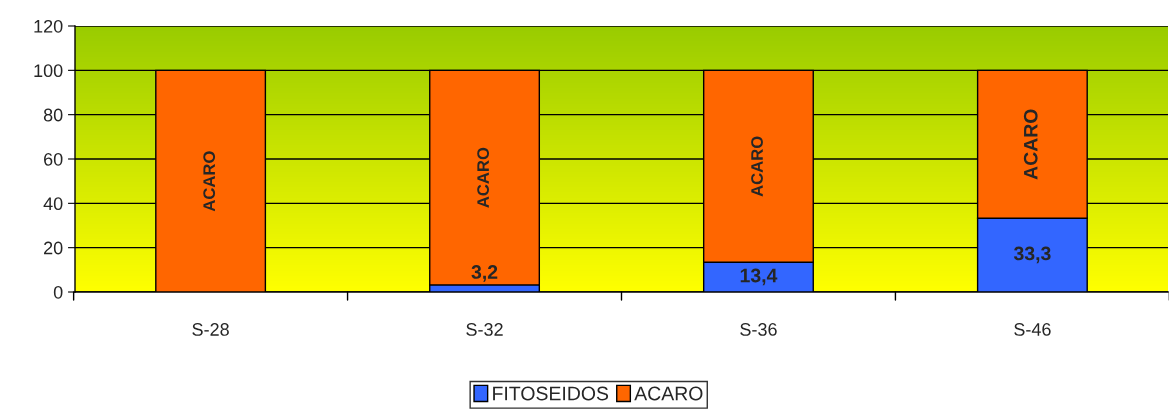 This screenshot has height=412, width=1169. Describe the element at coordinates (48, 71) in the screenshot. I see `y-tick-label: 100` at that location.